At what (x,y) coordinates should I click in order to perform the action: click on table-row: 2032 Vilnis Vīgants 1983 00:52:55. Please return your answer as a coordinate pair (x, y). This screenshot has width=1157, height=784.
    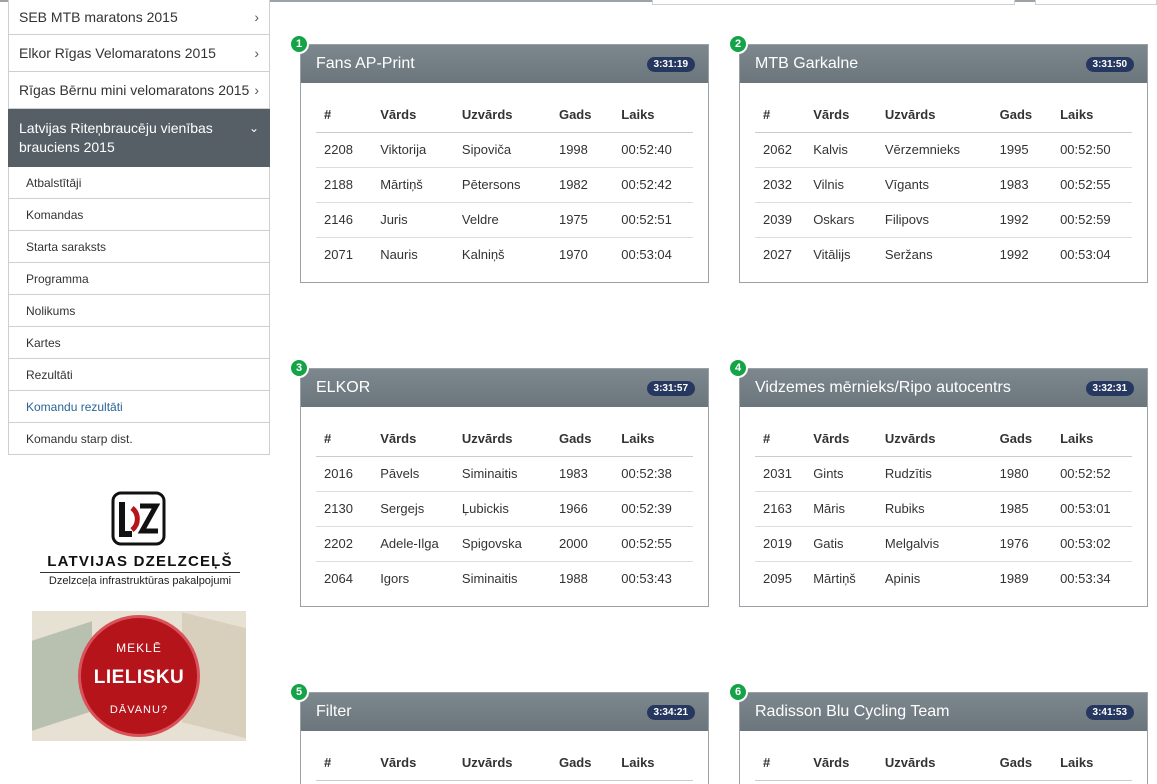
    Looking at the image, I should click on (943, 185).